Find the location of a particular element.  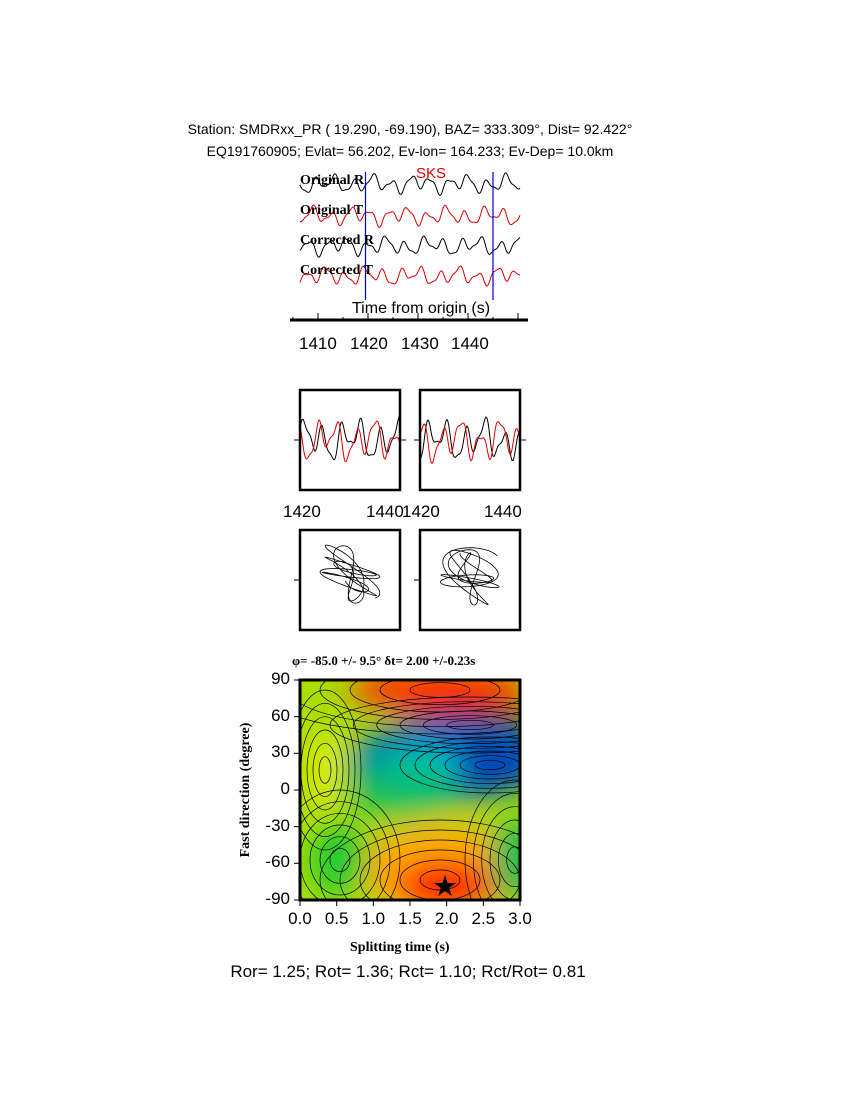

contour-ylabel: Fast direction (degree) is located at coordinates (245, 790).